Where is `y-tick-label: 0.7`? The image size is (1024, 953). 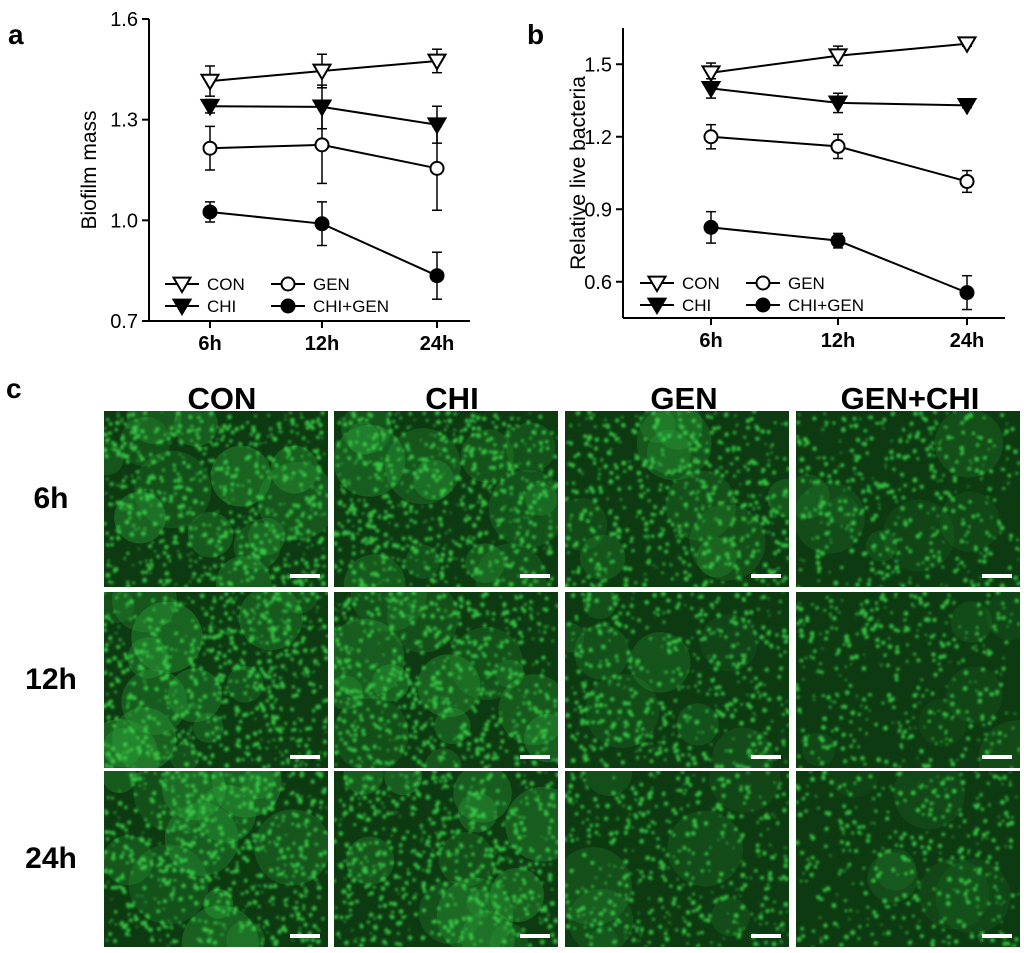
y-tick-label: 0.7 is located at coordinates (124, 322).